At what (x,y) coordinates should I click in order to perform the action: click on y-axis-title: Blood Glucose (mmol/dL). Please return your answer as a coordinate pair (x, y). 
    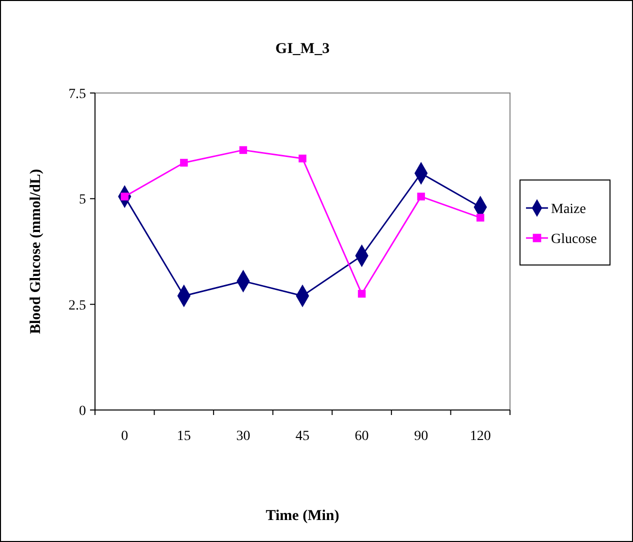
    Looking at the image, I should click on (36, 251).